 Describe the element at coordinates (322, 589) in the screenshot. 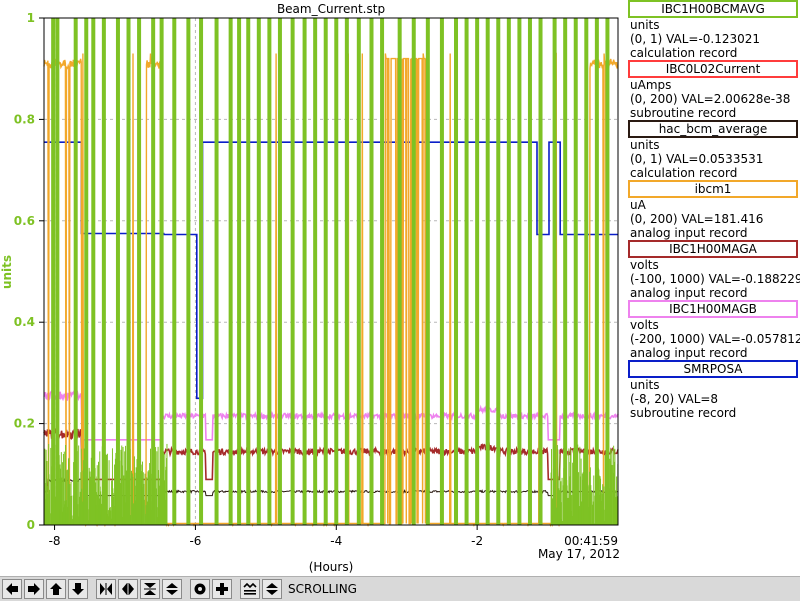

I see `scroll-status-text: SCROLLING` at that location.